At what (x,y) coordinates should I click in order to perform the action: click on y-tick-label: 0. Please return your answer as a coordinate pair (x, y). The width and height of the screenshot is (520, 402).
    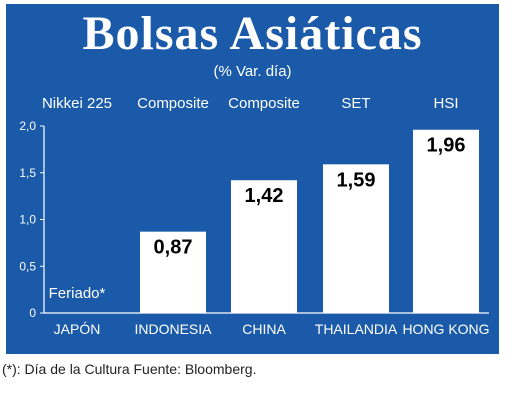
    Looking at the image, I should click on (32, 313).